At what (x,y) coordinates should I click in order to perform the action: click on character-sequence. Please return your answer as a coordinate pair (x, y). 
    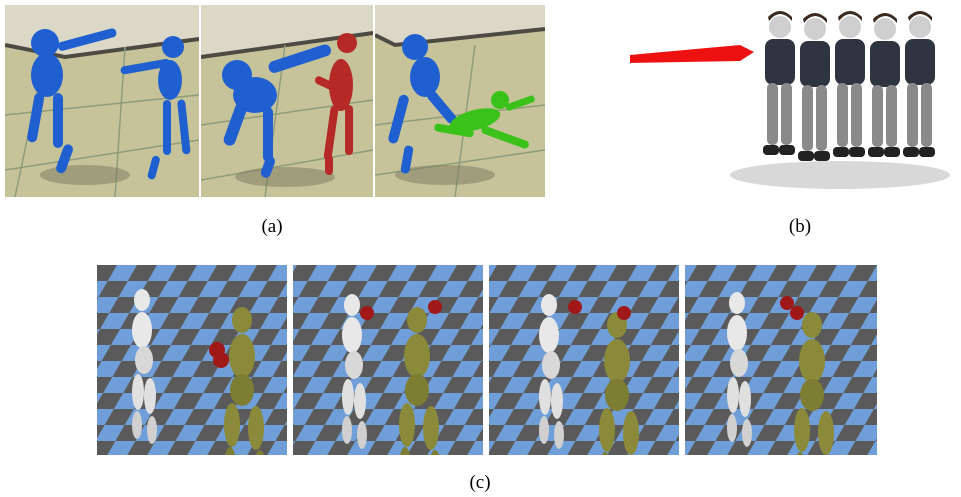
    Looking at the image, I should click on (849, 86).